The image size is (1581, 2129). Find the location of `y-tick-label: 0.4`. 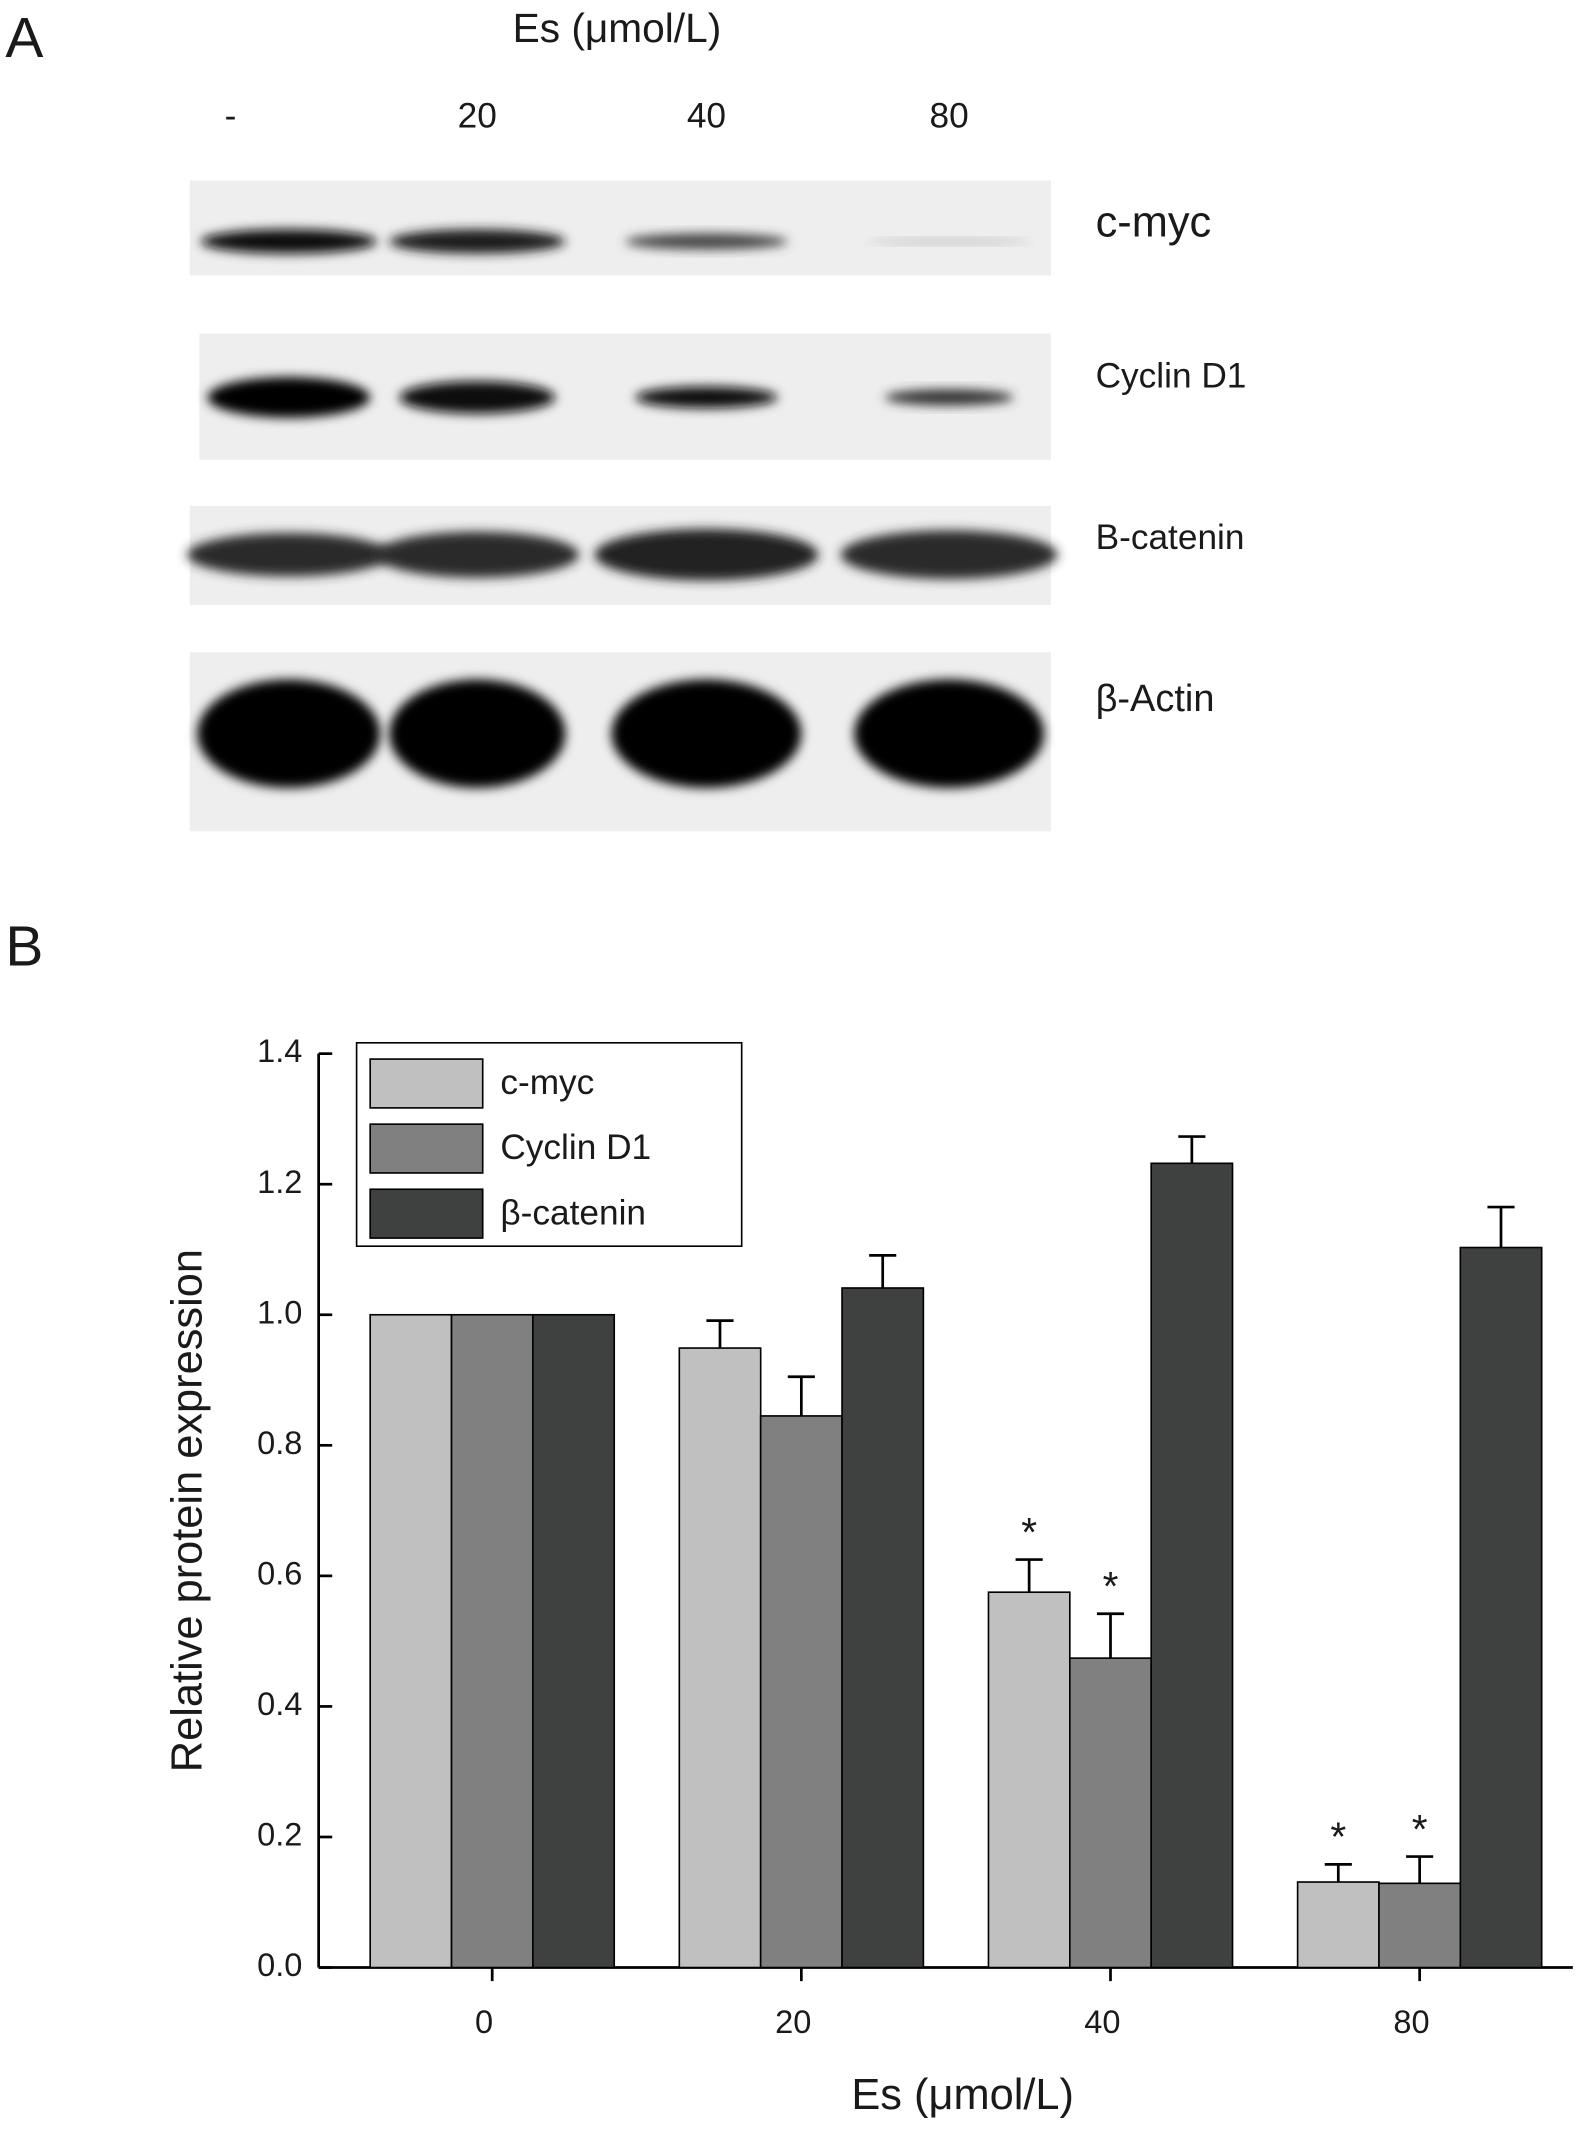

y-tick-label: 0.4 is located at coordinates (279, 1704).